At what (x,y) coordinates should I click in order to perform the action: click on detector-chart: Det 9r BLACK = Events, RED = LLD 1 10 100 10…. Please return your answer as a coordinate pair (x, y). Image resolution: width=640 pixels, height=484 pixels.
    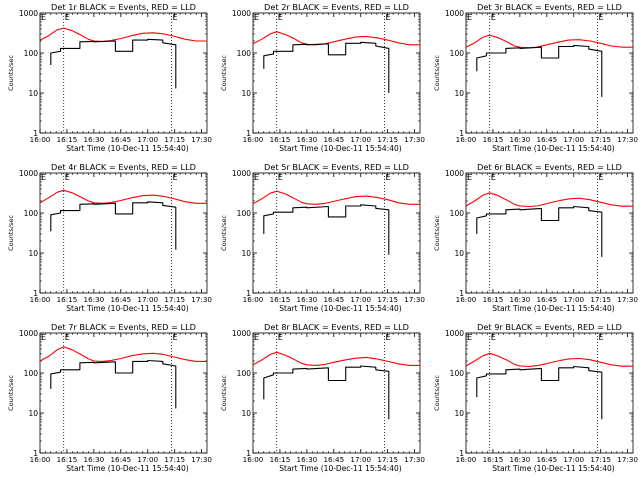
    Looking at the image, I should click on (535, 397).